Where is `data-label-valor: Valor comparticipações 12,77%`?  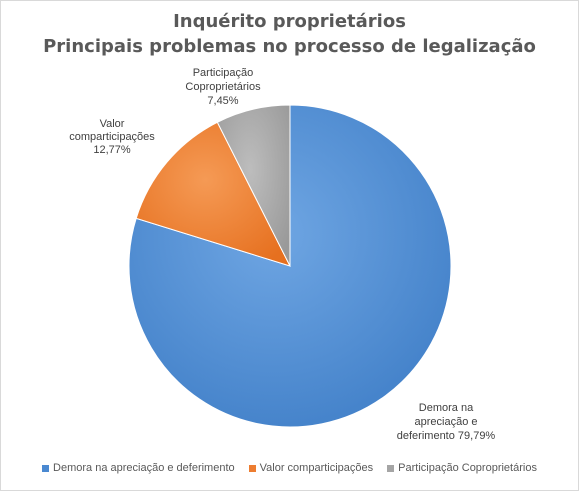 data-label-valor: Valor comparticipações 12,77% is located at coordinates (112, 137).